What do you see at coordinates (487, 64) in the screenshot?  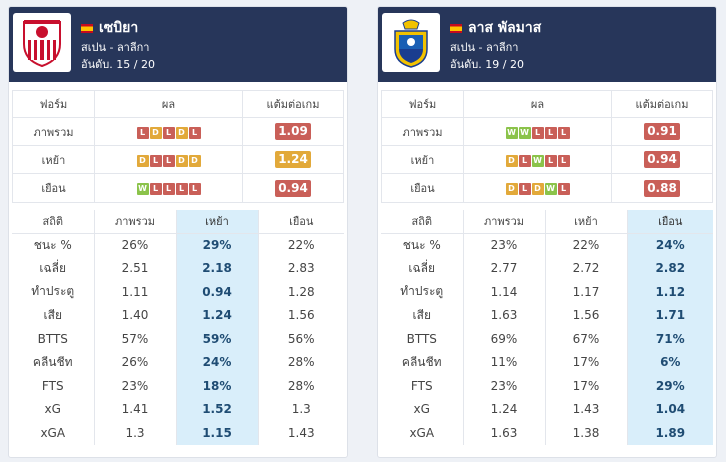 I see `league-rank: อันดับ. 19 / 20` at bounding box center [487, 64].